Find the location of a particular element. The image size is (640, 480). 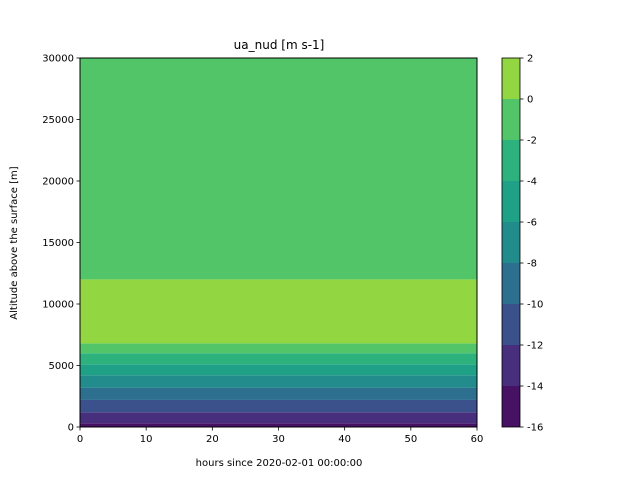

colorbar-tick-label: 0 is located at coordinates (530, 100).